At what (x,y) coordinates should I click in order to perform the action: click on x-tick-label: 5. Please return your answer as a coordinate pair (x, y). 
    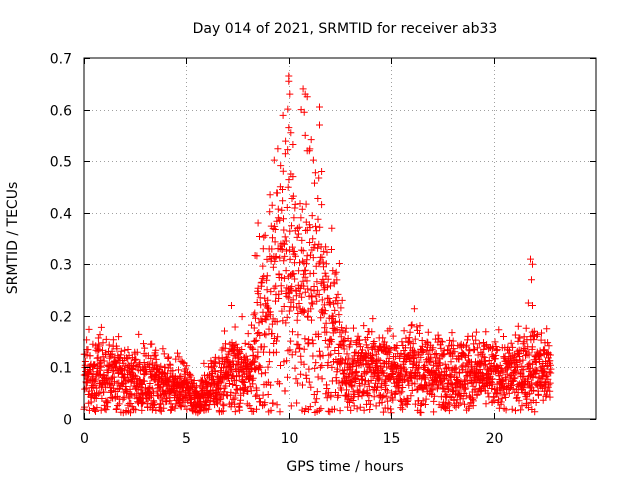
    Looking at the image, I should click on (186, 439).